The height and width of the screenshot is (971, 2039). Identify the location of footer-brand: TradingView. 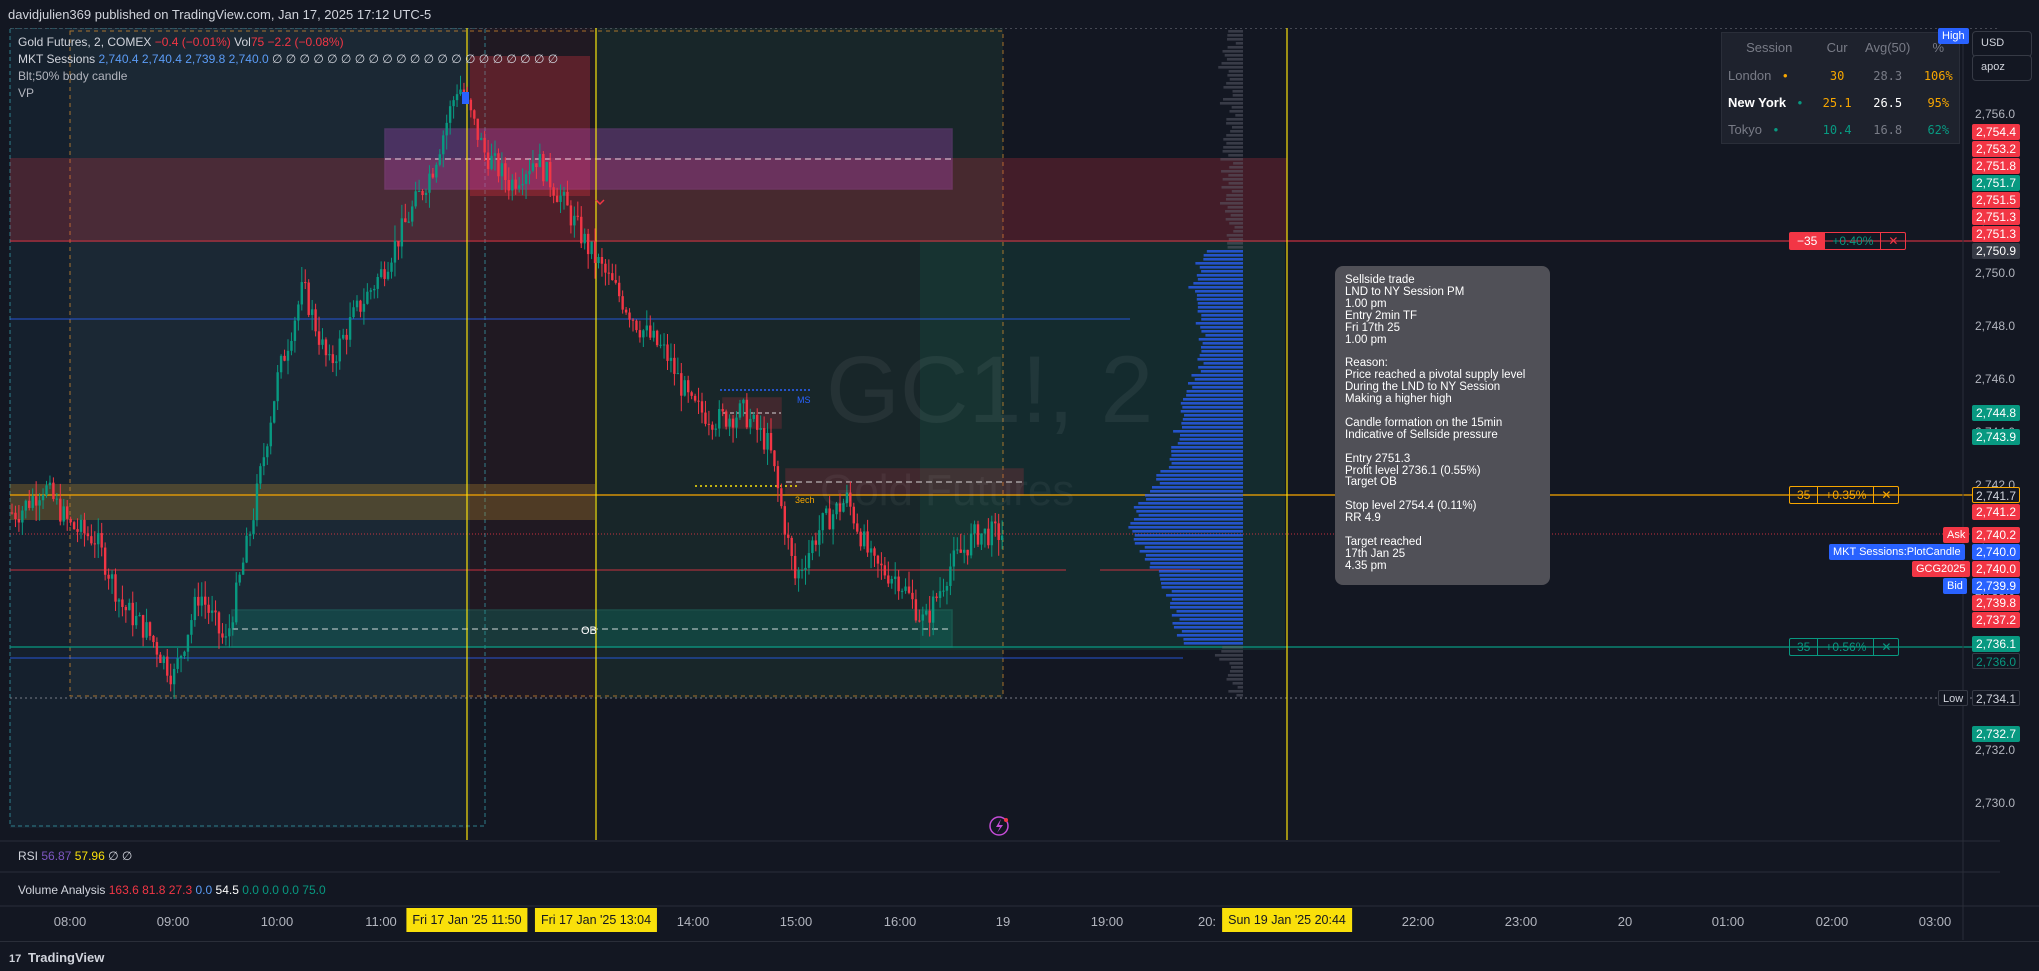
(66, 957).